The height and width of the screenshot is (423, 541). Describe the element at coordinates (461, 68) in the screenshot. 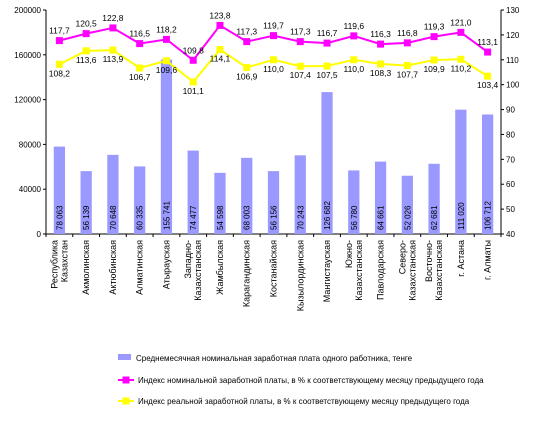

I see `real-index-value-label: 110,2` at that location.